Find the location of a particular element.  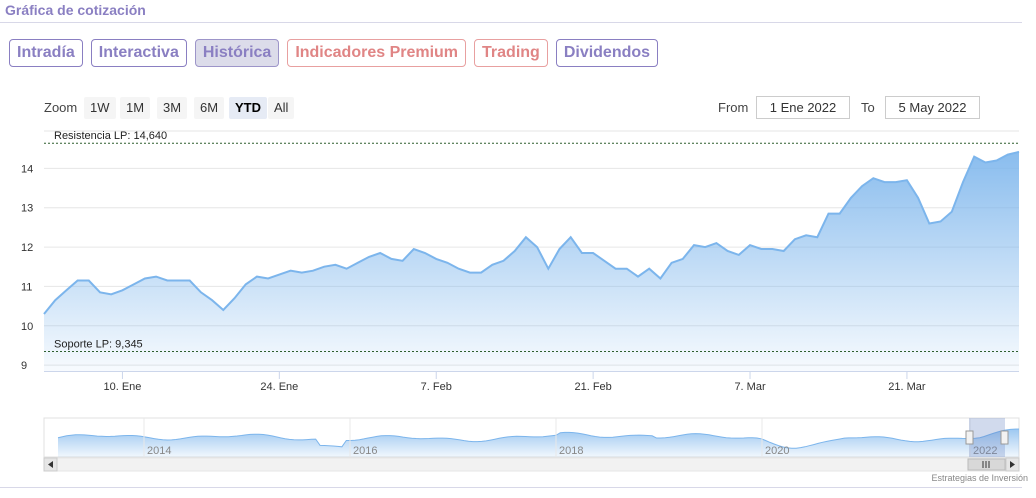

resistance-label: Resistencia LP: 14,640 is located at coordinates (110, 136).